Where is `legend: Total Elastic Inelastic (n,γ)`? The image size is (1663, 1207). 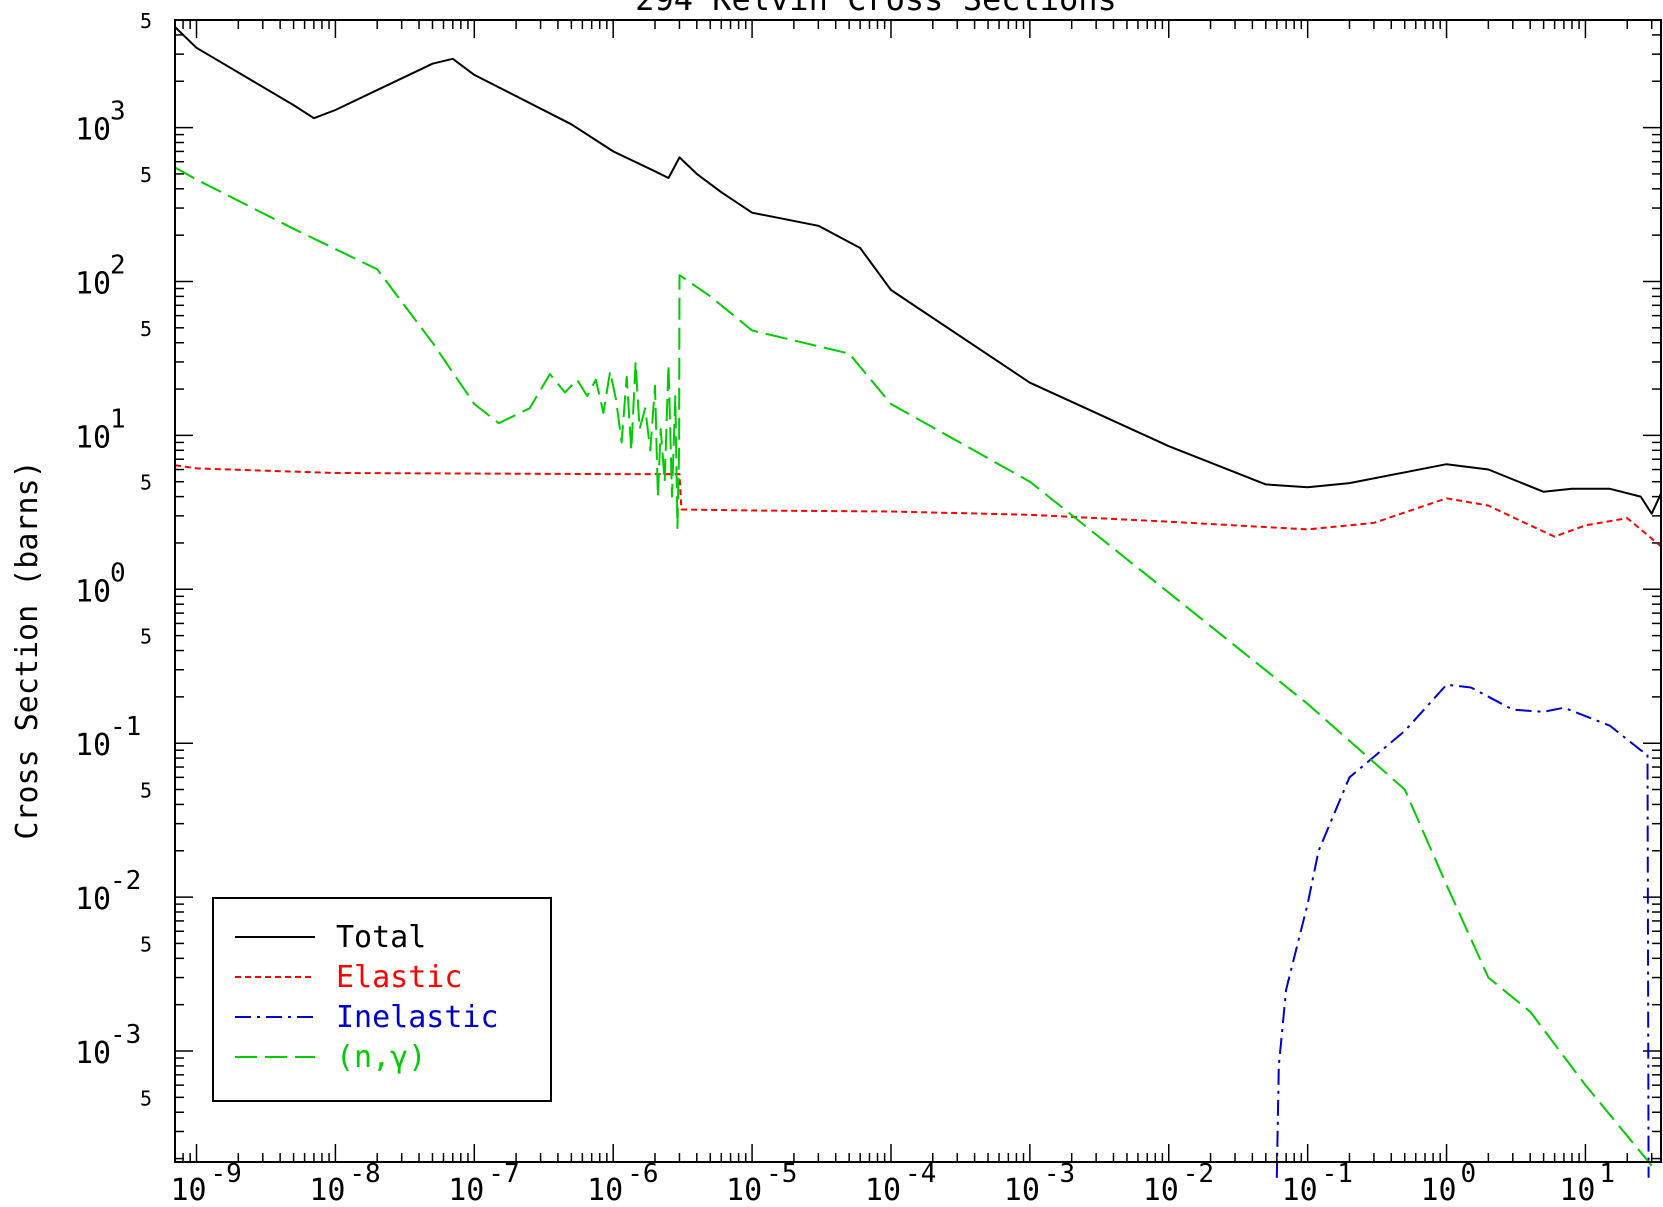 legend: Total Elastic Inelastic (n,γ) is located at coordinates (382, 999).